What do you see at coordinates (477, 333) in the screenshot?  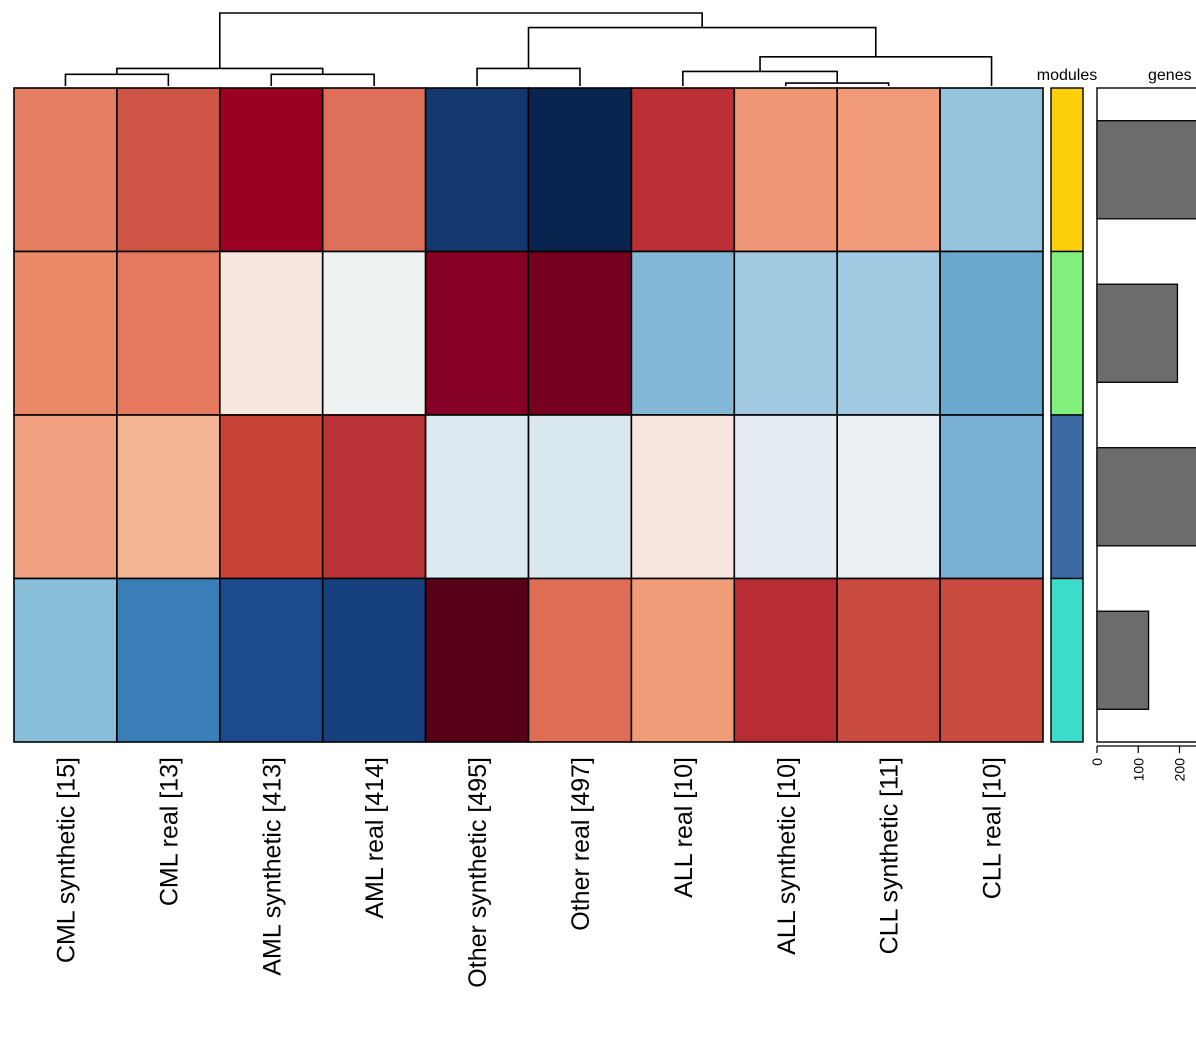 I see `heatmap-cell-r2-c5` at bounding box center [477, 333].